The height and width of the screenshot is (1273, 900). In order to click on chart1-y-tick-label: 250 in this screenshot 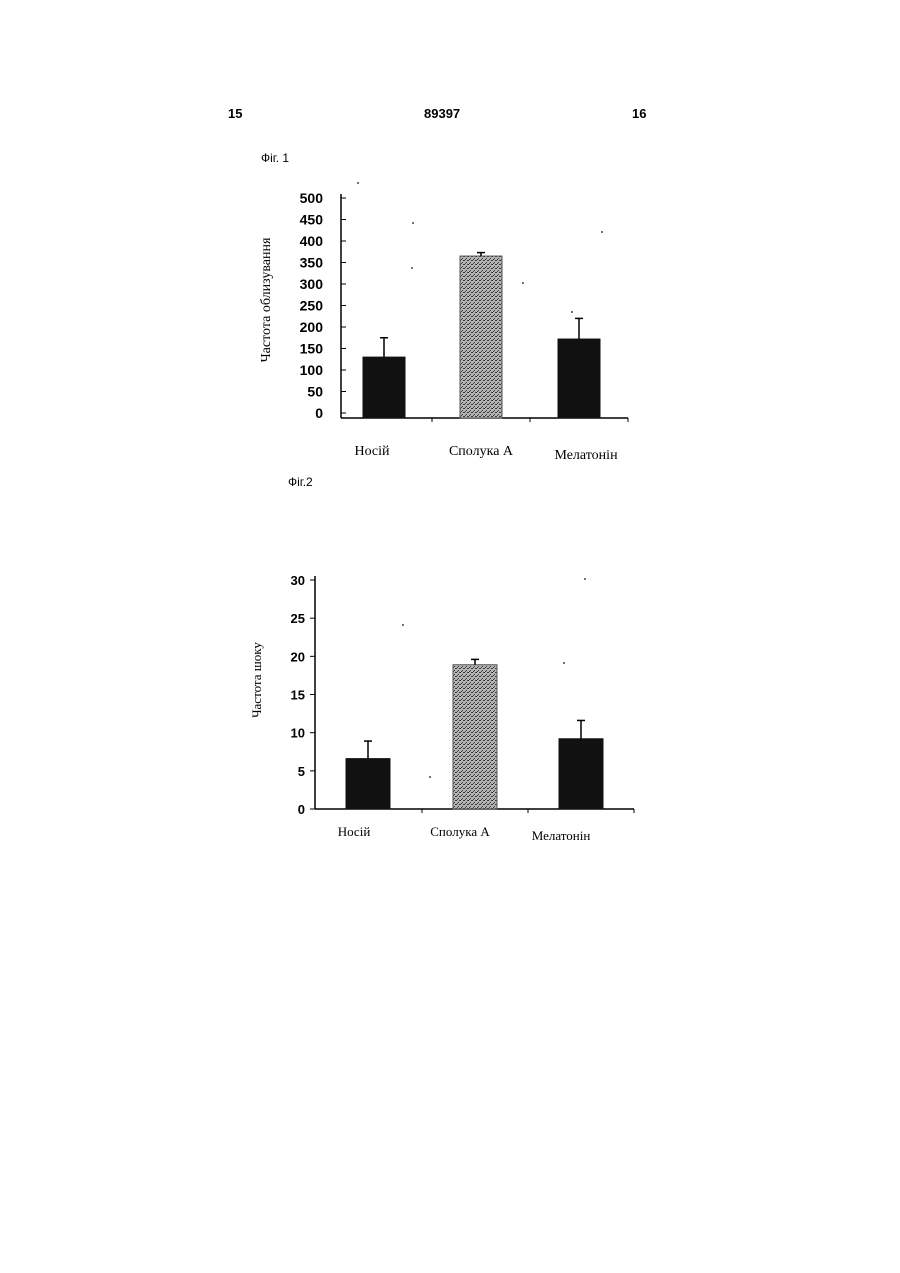, I will do `click(312, 306)`.